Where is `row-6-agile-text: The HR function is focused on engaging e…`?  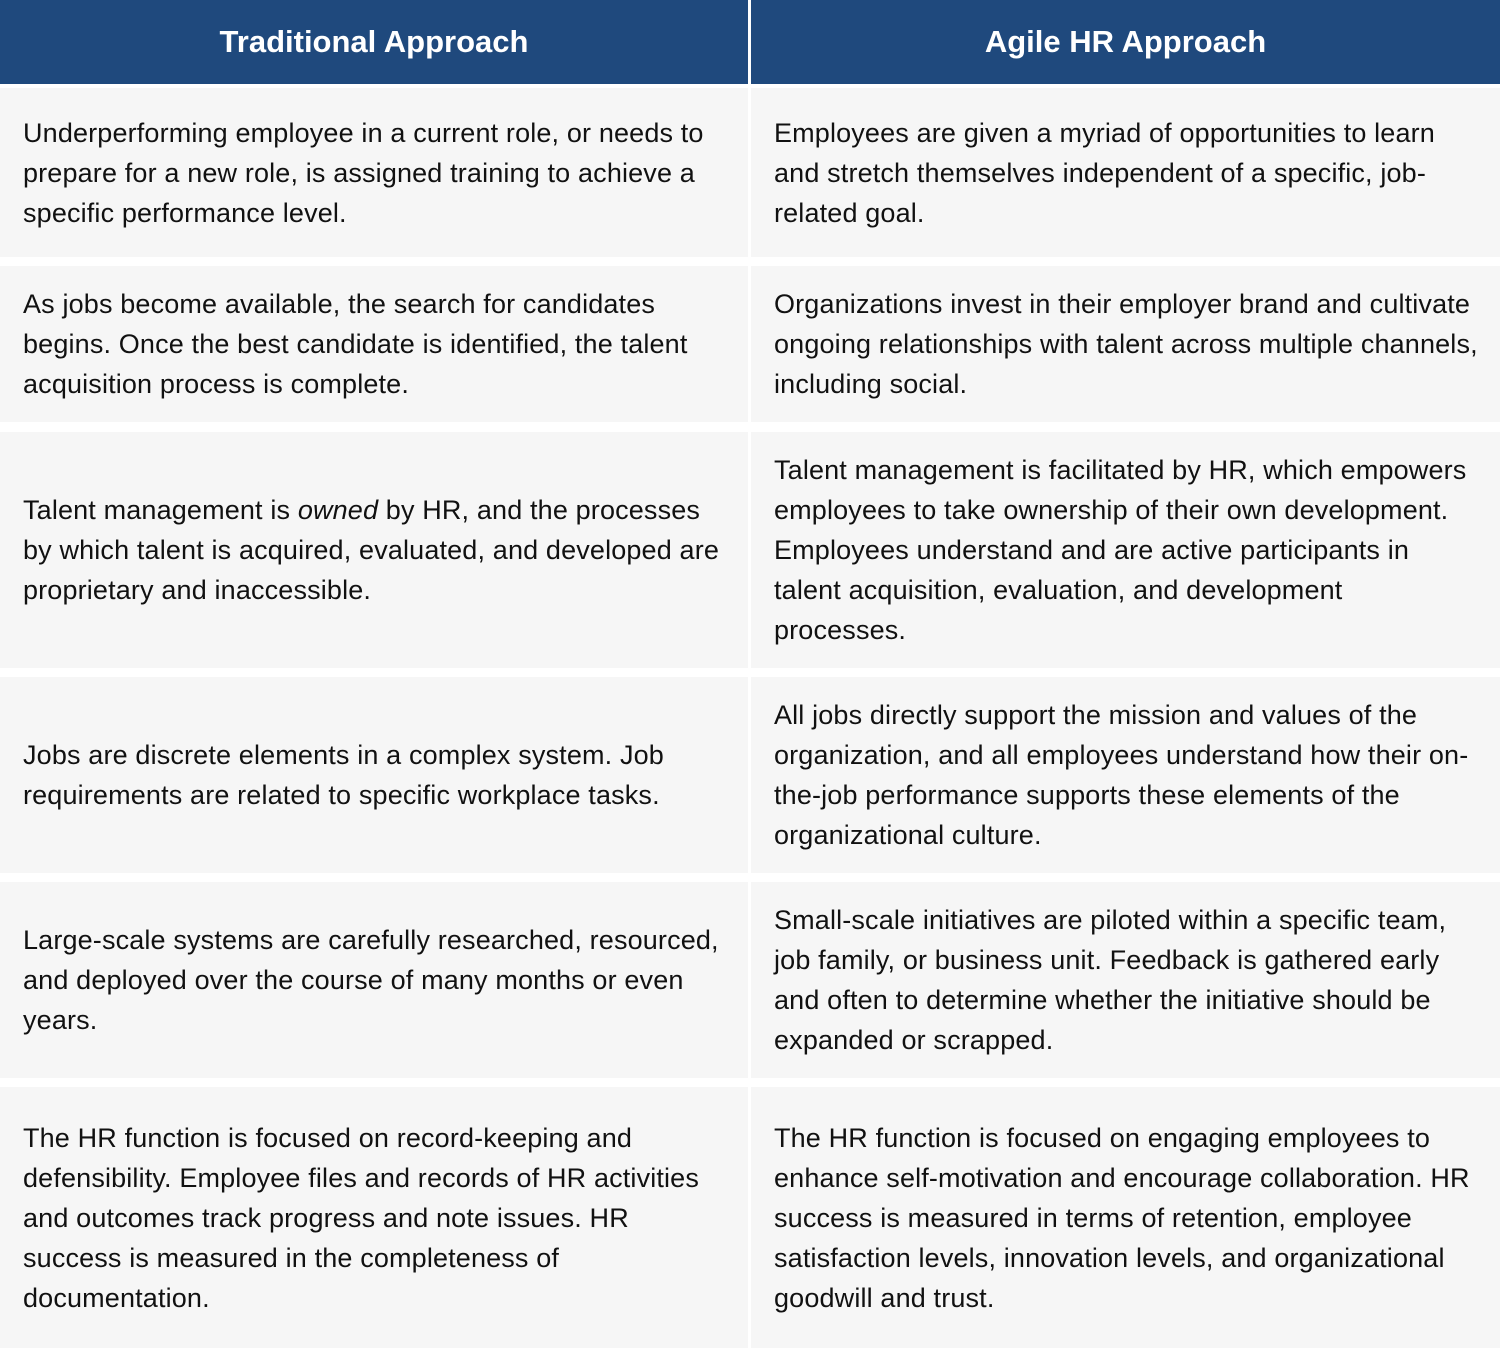
row-6-agile-text: The HR function is focused on engaging e… is located at coordinates (1122, 1217).